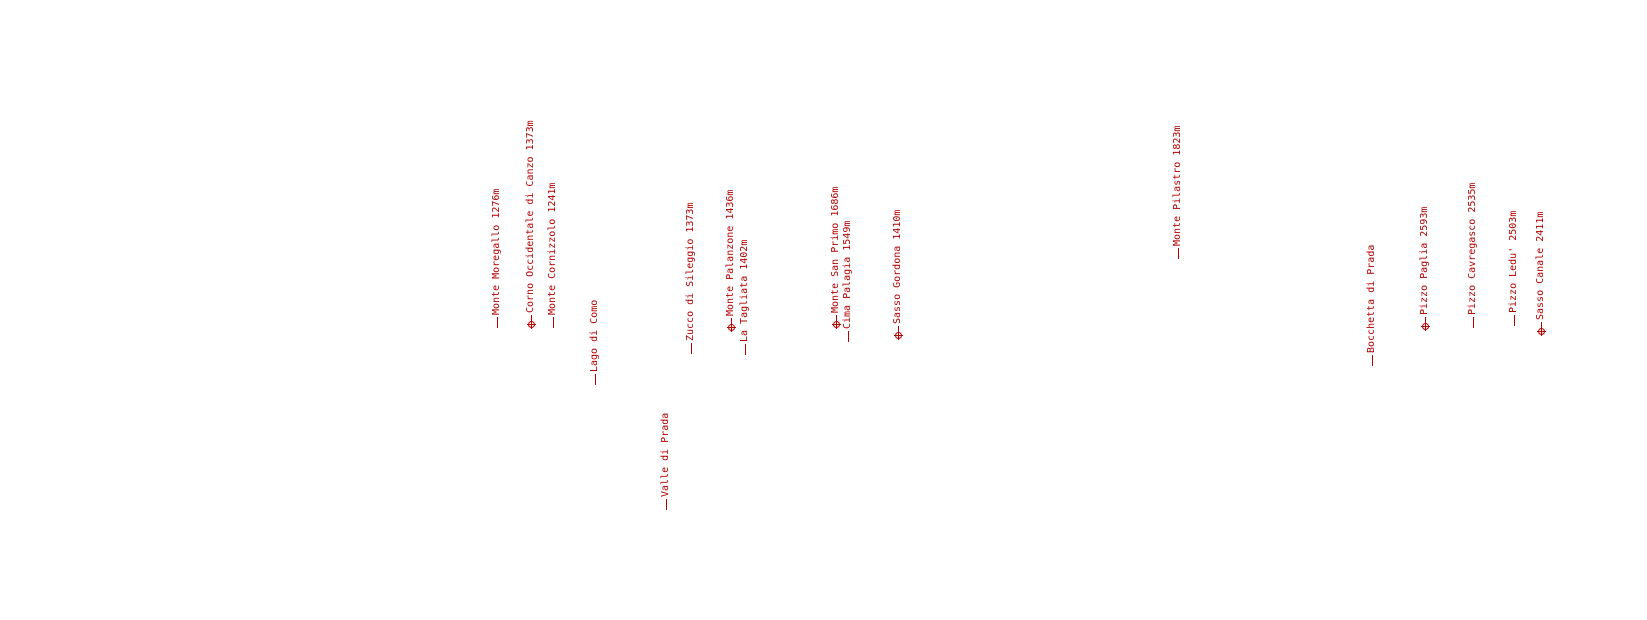 The height and width of the screenshot is (620, 1647). I want to click on peak-name: Monte Pilastro 1823m, so click(1177, 185).